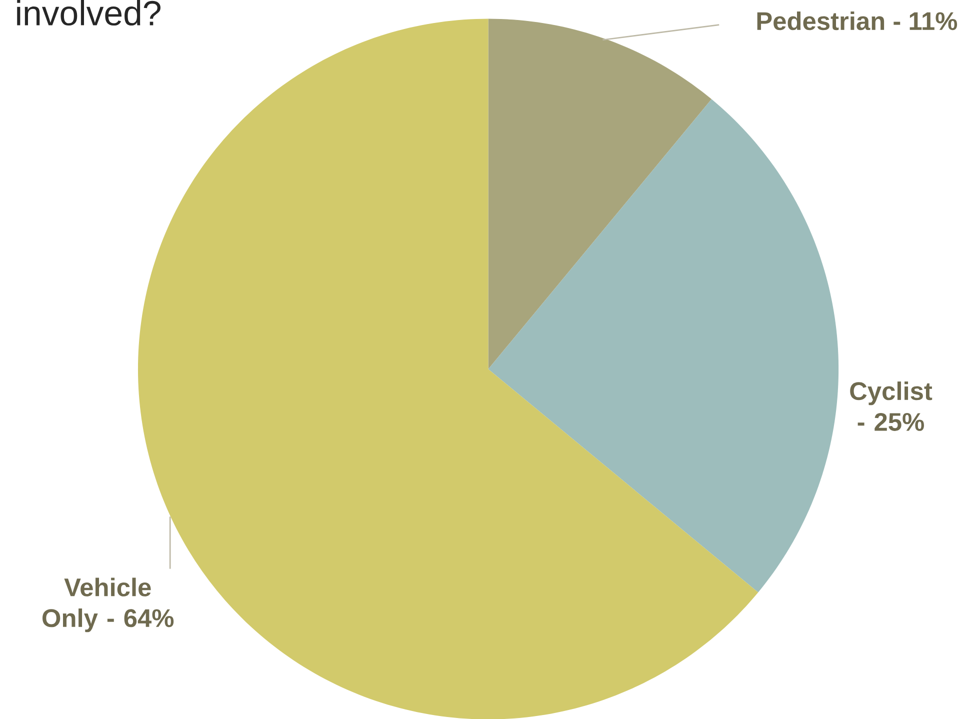 The width and height of the screenshot is (961, 719). I want to click on slice-label: Pedestrian - 11%, so click(857, 20).